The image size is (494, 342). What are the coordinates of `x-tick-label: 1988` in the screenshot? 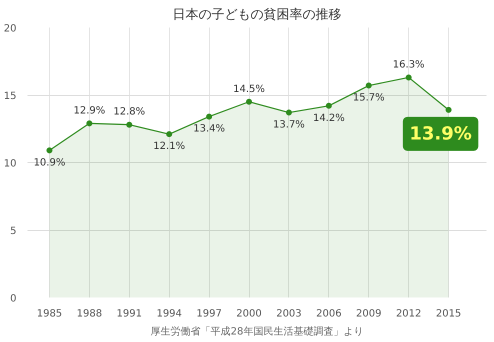 It's located at (89, 314).